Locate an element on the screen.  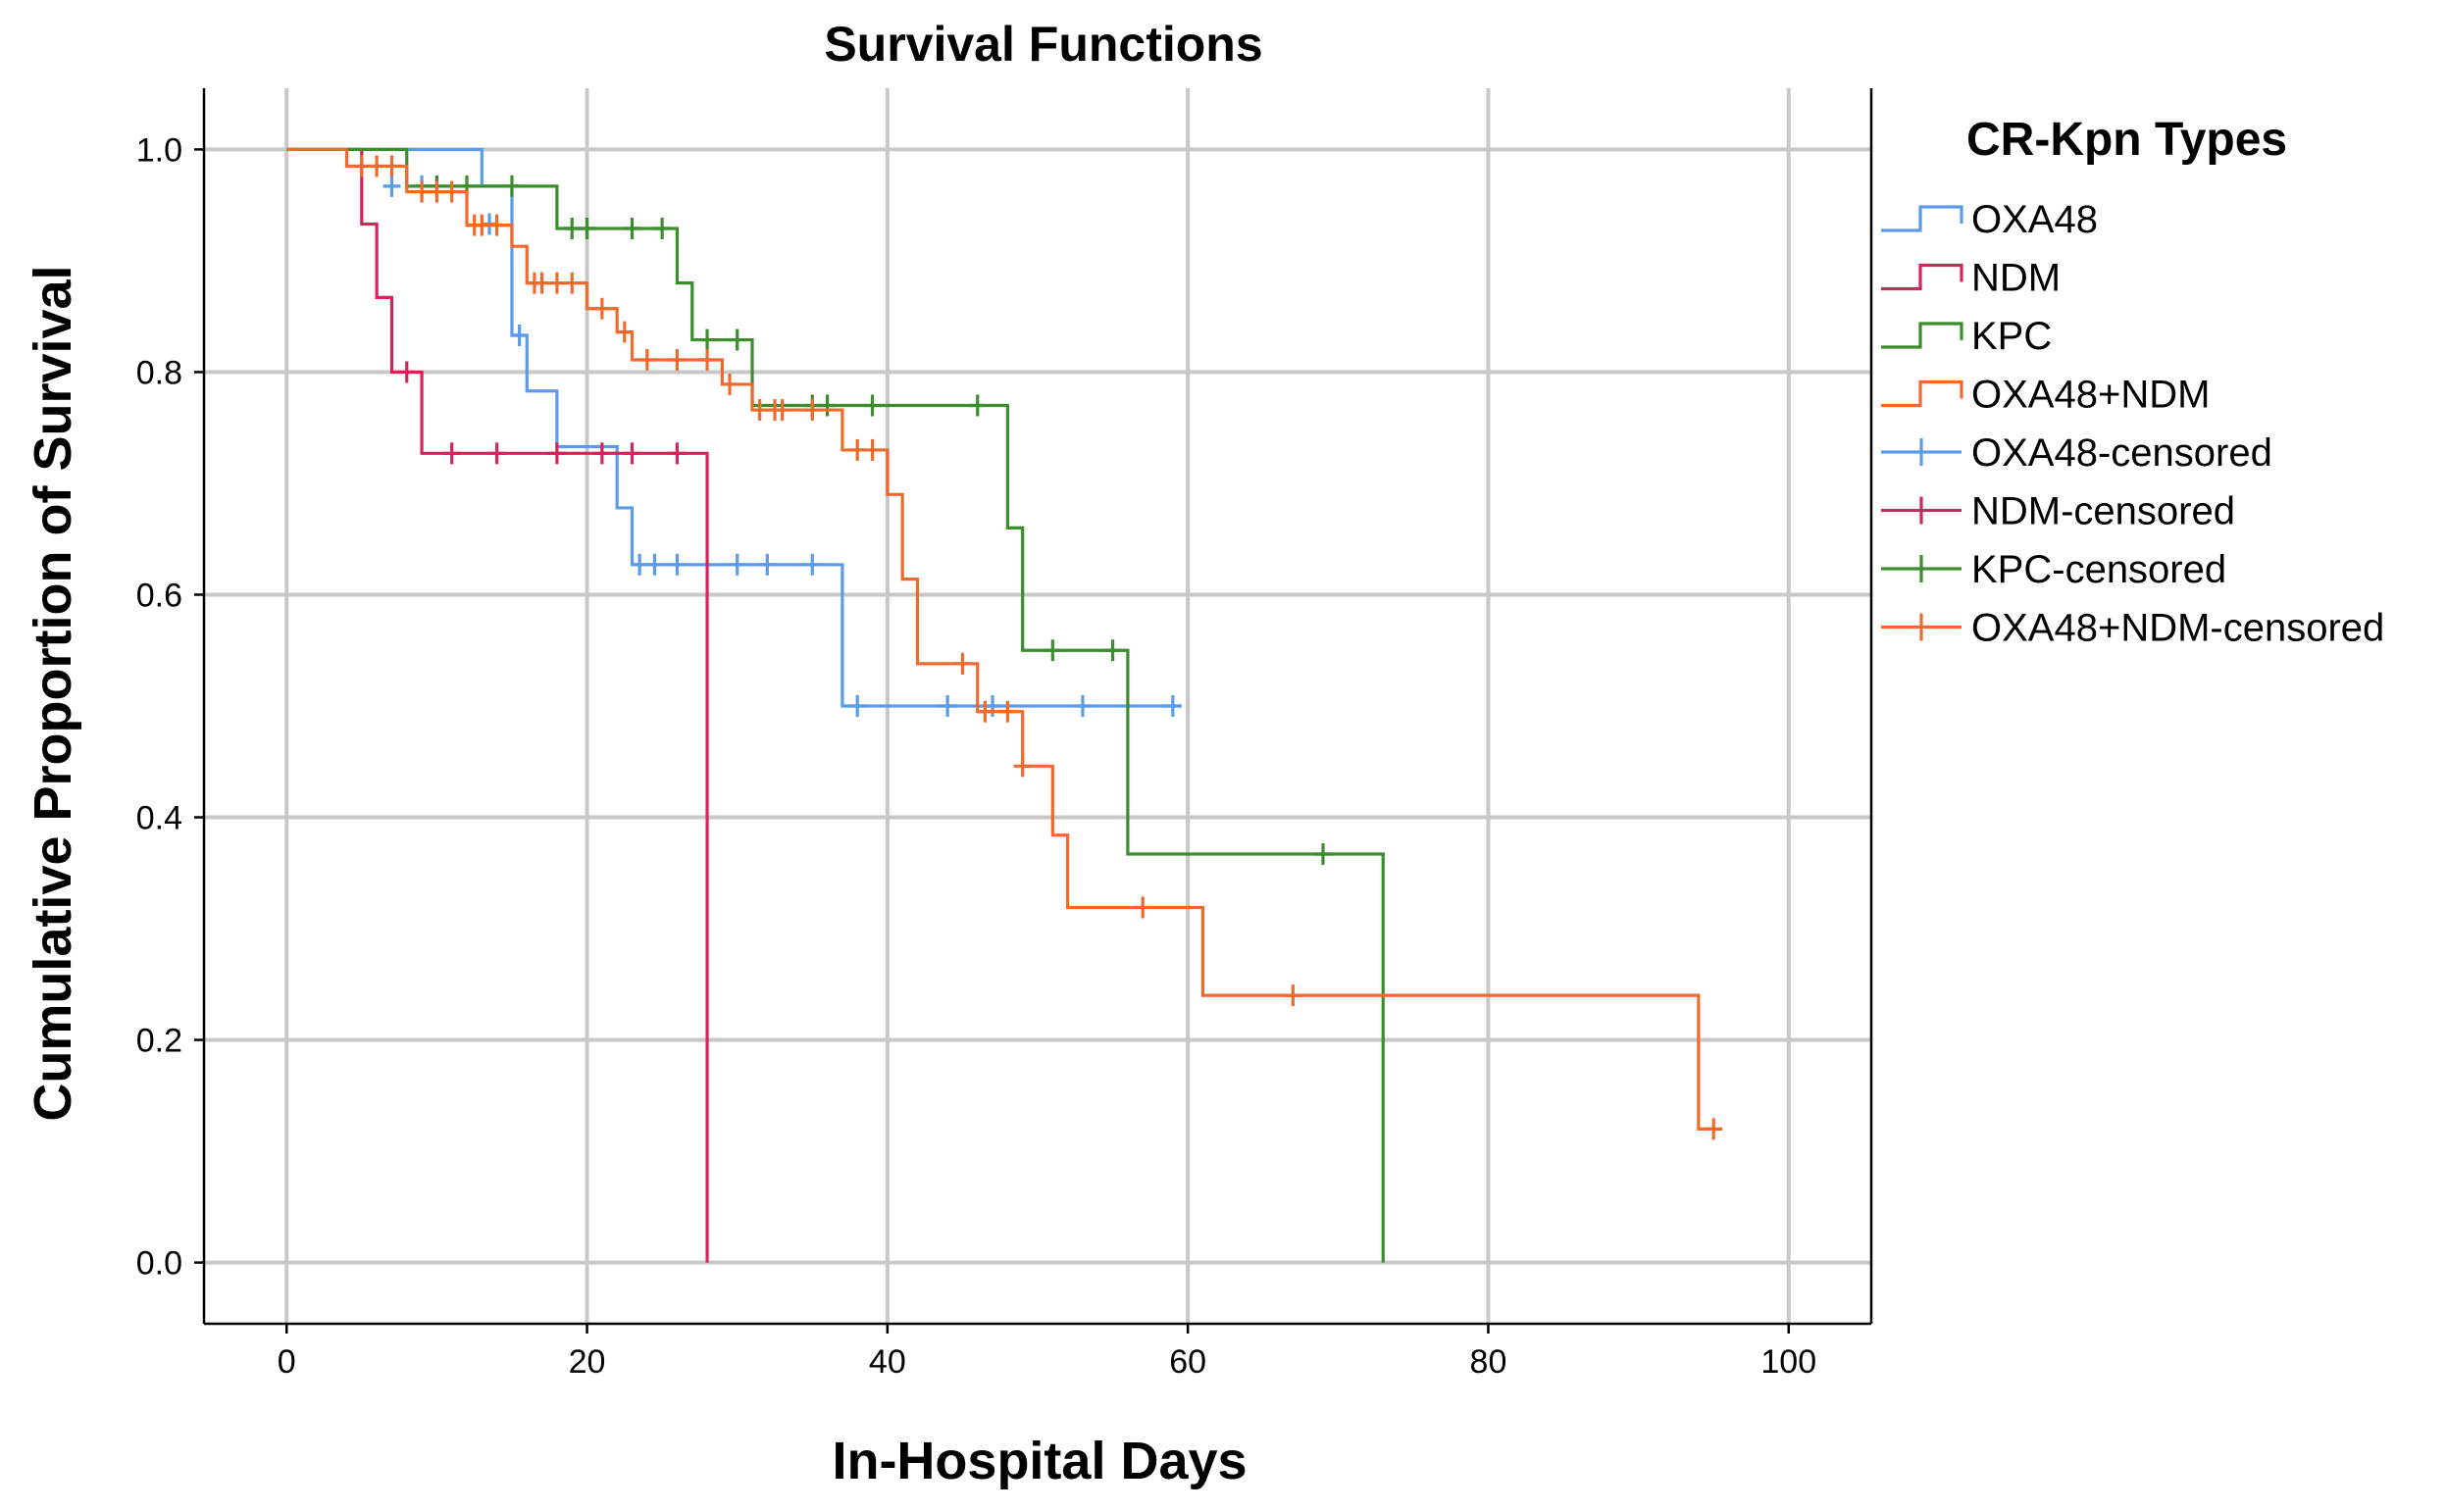
y-tick-label: 0.2 is located at coordinates (159, 1041).